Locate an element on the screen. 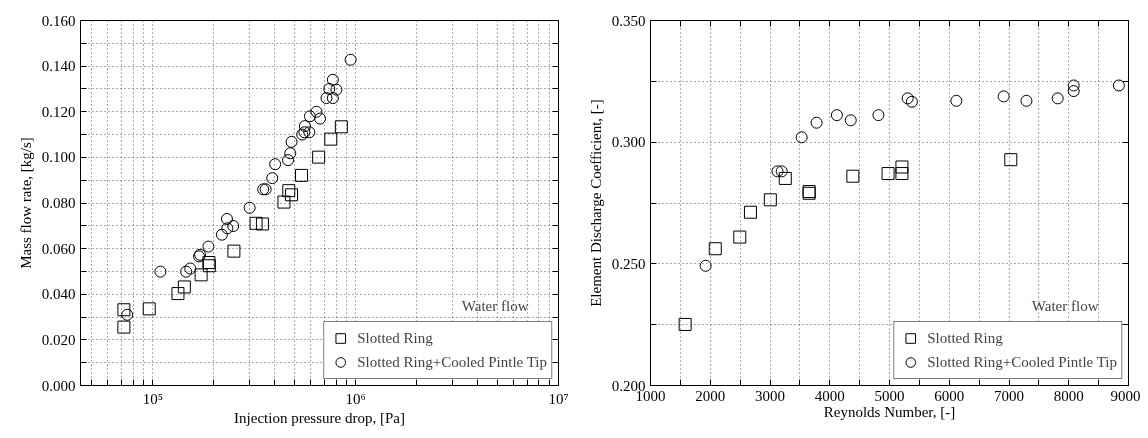 The width and height of the screenshot is (1148, 438). x-tick-label: 10⁶ is located at coordinates (355, 398).